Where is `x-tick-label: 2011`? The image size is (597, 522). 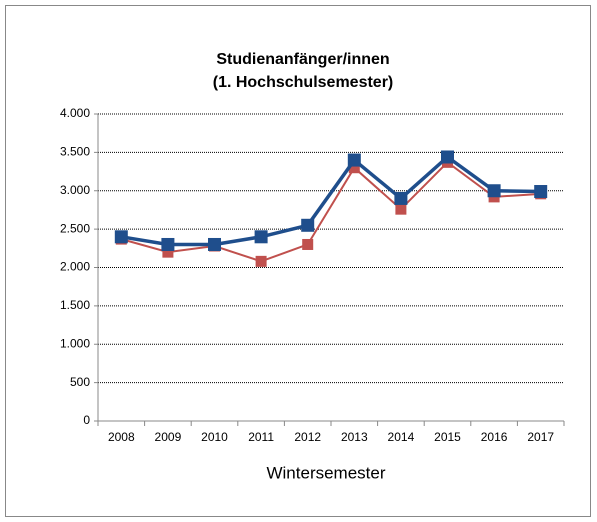
x-tick-label: 2011 is located at coordinates (261, 437).